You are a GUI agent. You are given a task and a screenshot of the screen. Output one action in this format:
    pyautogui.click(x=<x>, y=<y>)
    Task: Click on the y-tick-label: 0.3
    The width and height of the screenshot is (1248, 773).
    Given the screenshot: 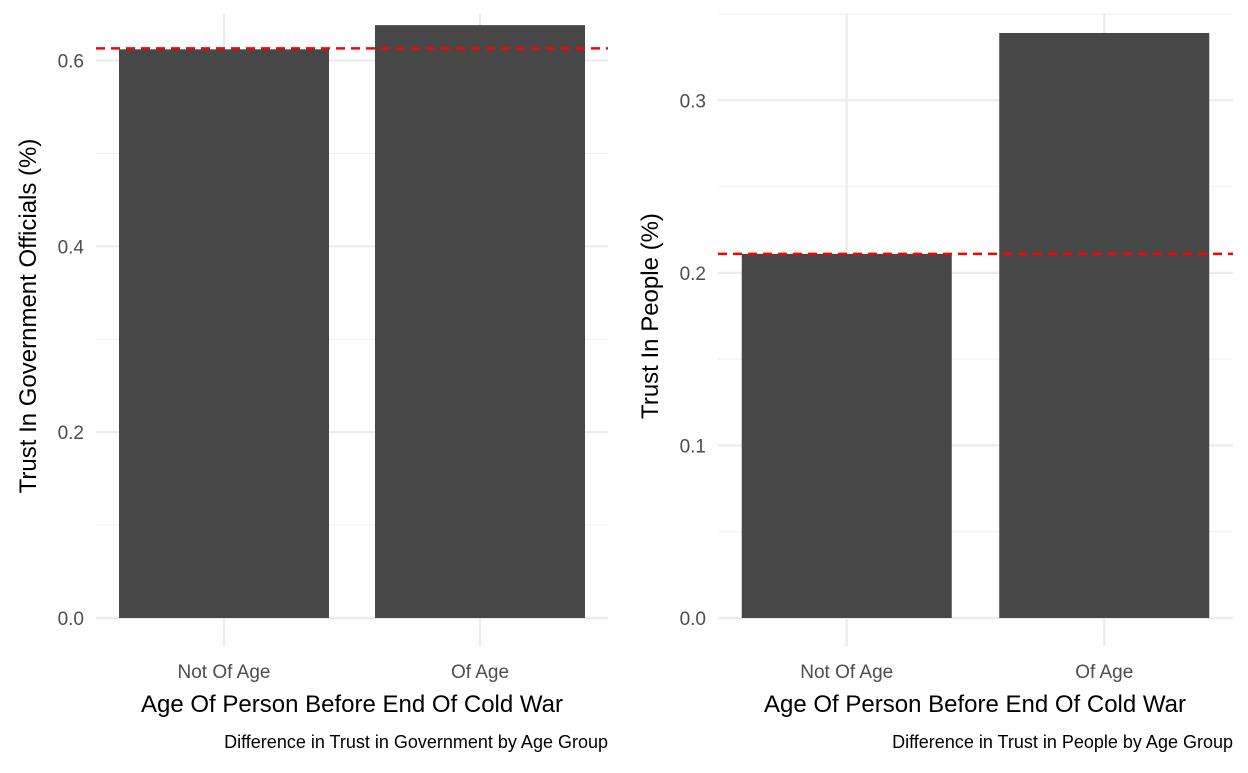 What is the action you would take?
    pyautogui.click(x=693, y=101)
    